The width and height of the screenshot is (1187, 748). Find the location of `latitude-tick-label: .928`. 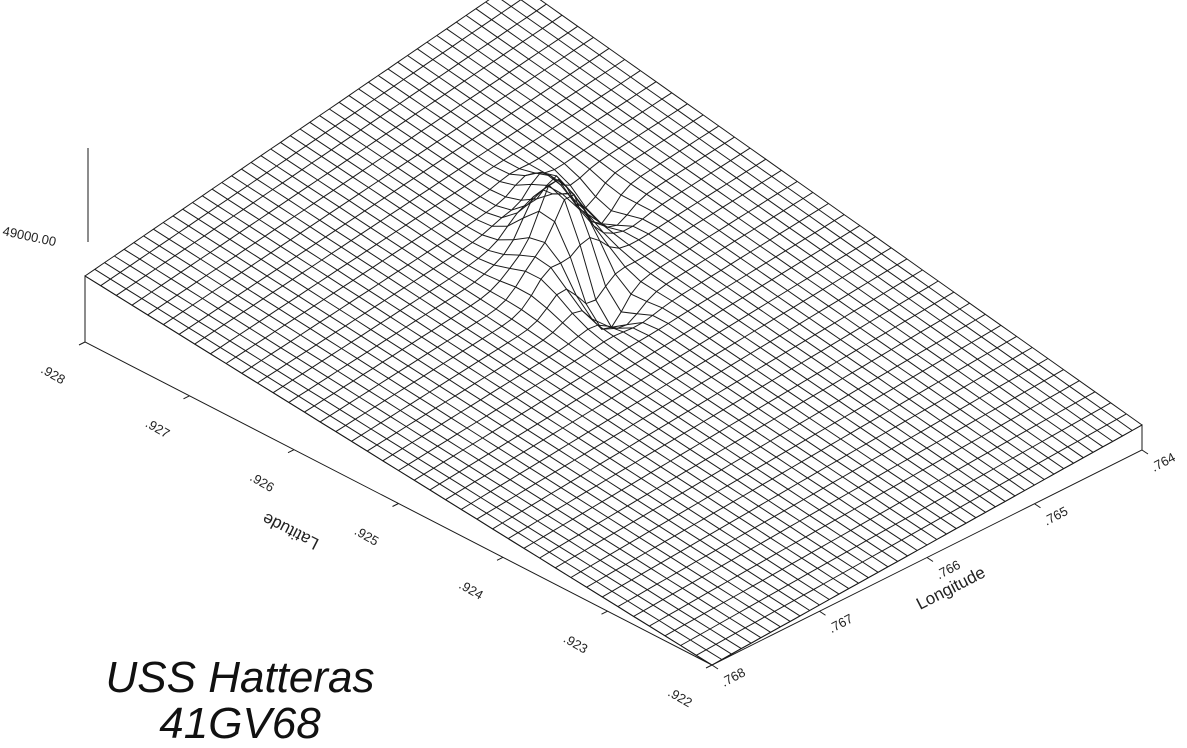

latitude-tick-label: .928 is located at coordinates (53, 375).